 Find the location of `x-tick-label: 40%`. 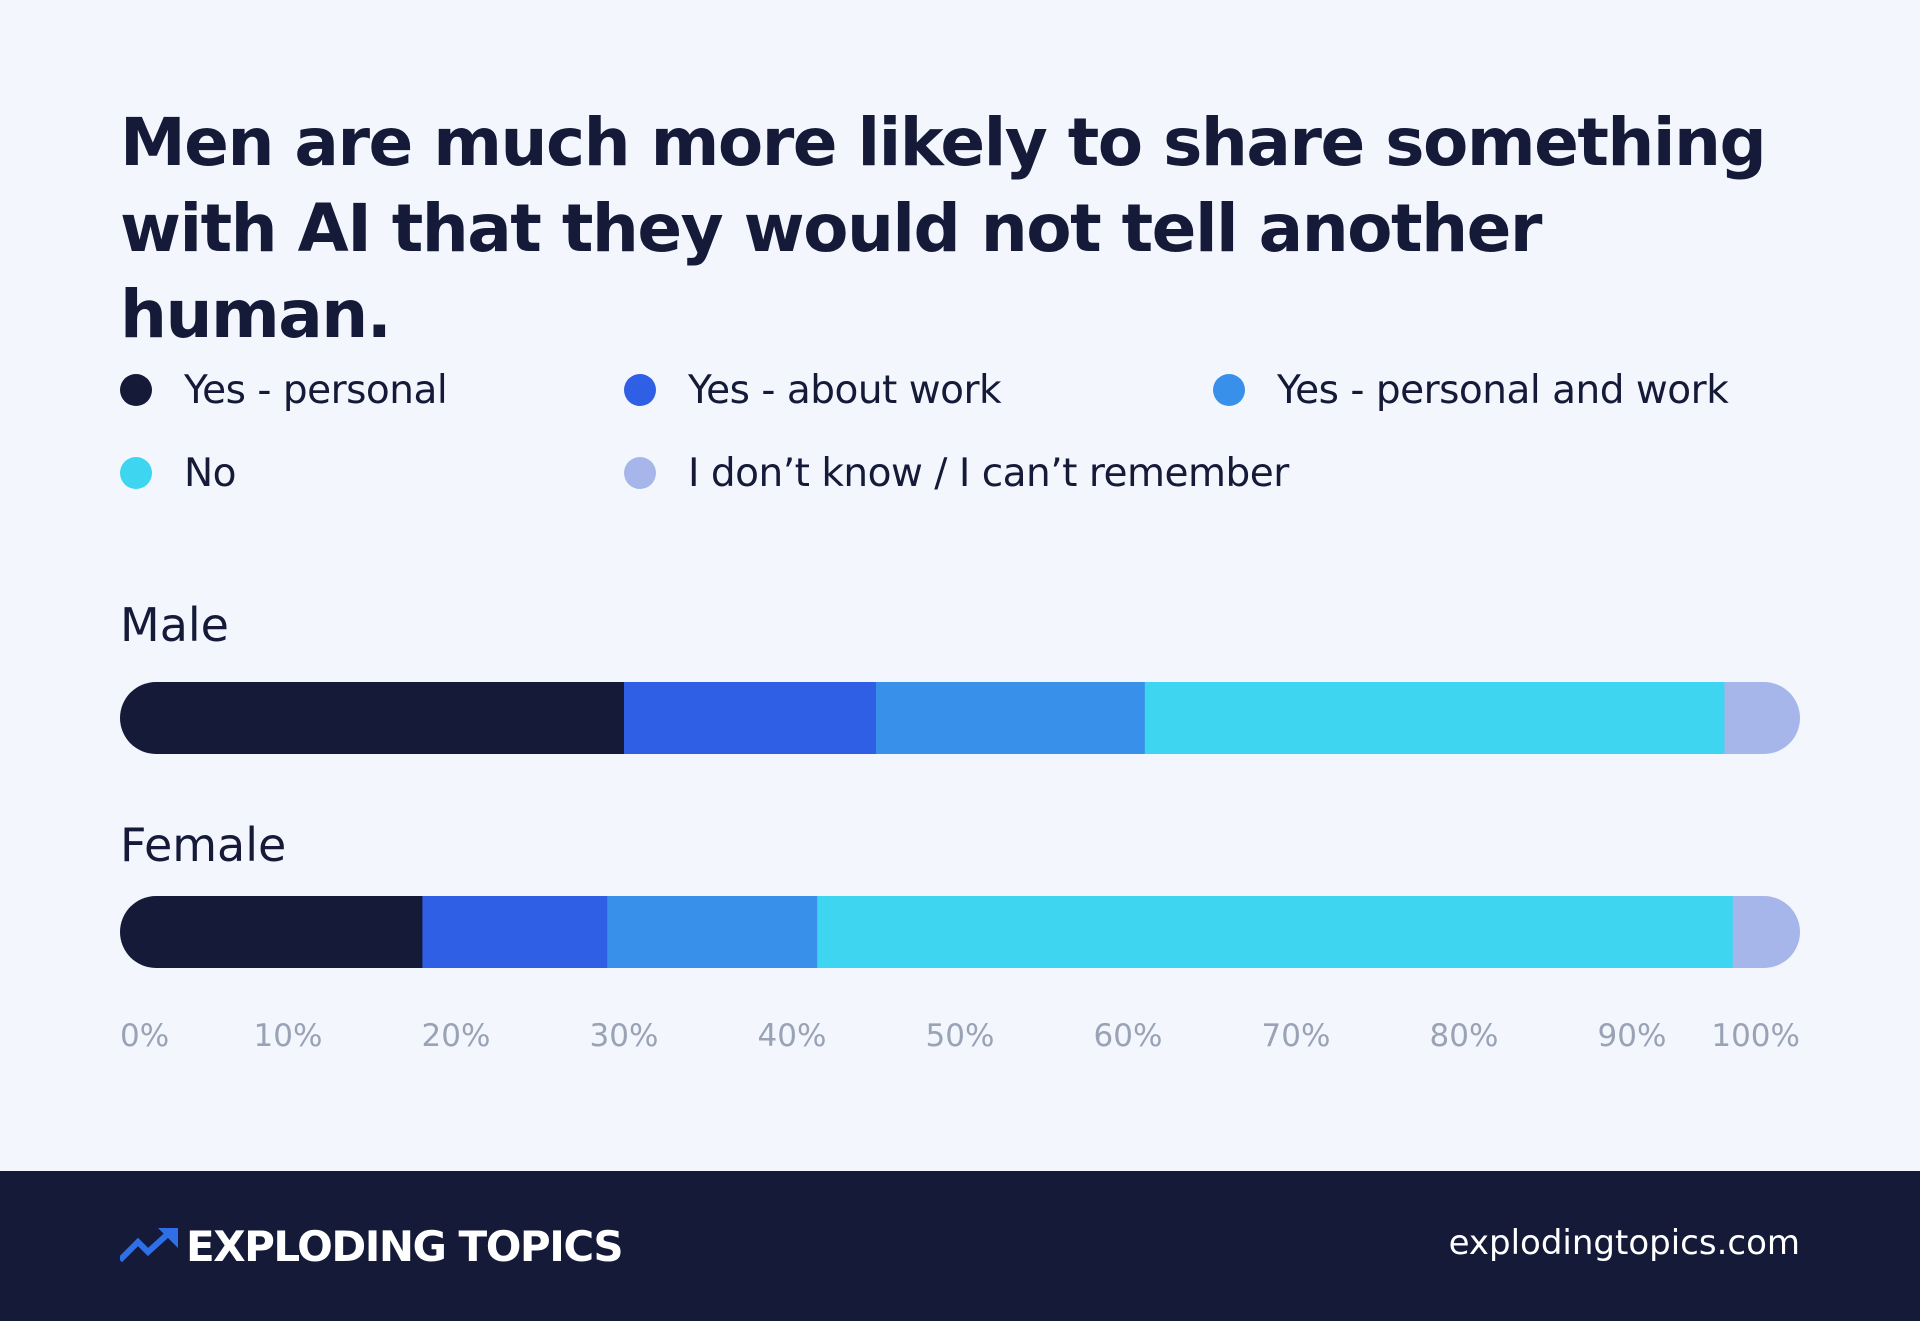

x-tick-label: 40% is located at coordinates (792, 1036).